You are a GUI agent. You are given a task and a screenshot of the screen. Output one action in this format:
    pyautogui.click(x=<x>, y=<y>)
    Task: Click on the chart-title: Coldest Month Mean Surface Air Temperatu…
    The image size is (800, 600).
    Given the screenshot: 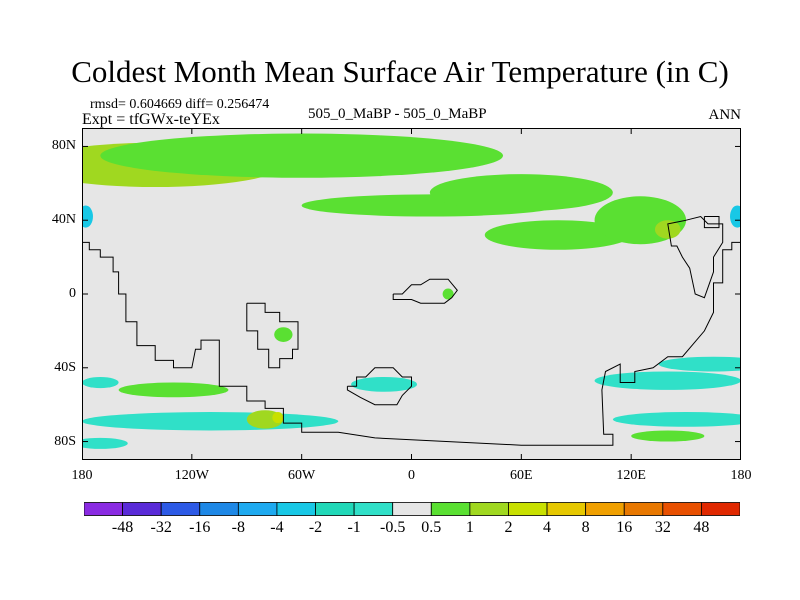 What is the action you would take?
    pyautogui.click(x=400, y=71)
    